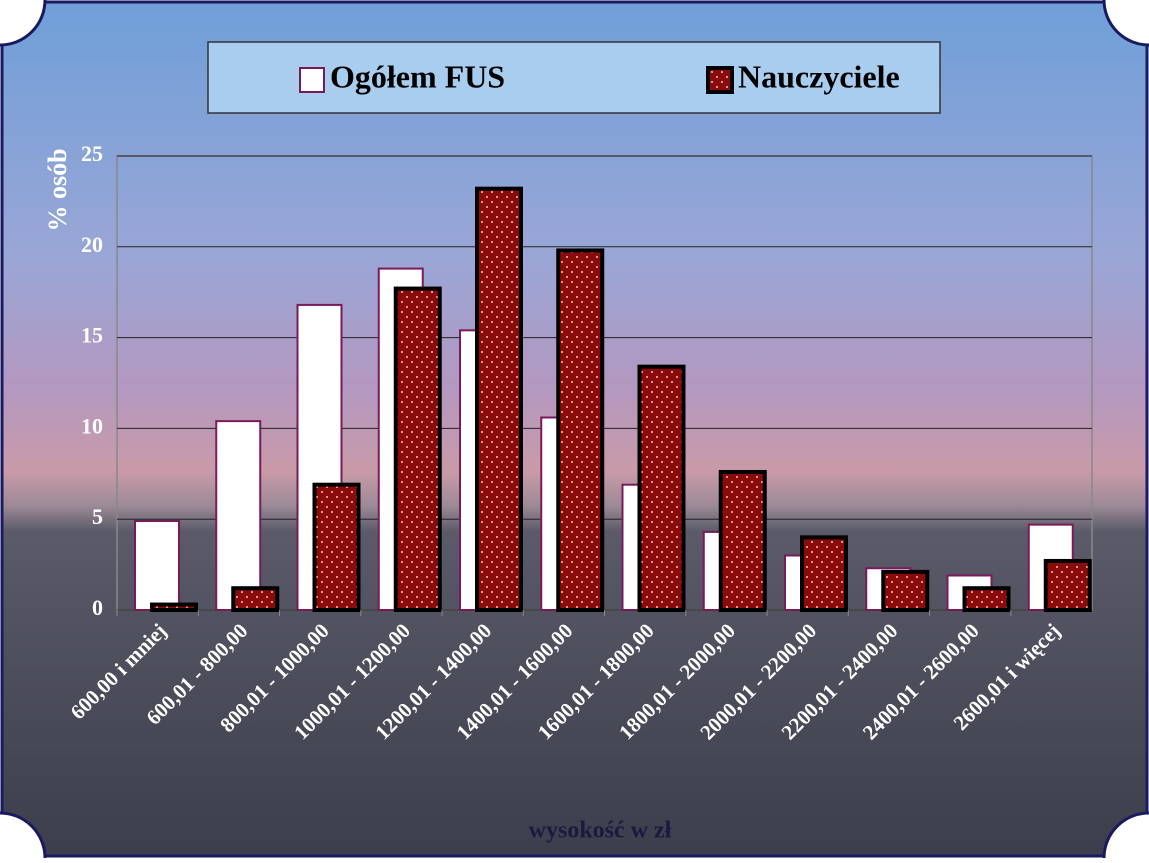  I want to click on legend-label: Ogółem FUS, so click(417, 76).